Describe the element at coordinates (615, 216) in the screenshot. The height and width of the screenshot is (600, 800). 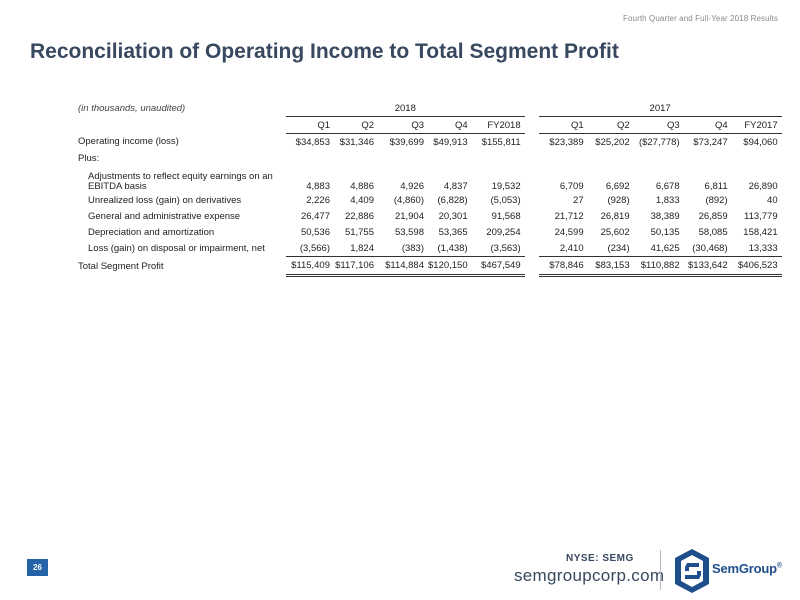
I see `cell-value: 26,819` at that location.